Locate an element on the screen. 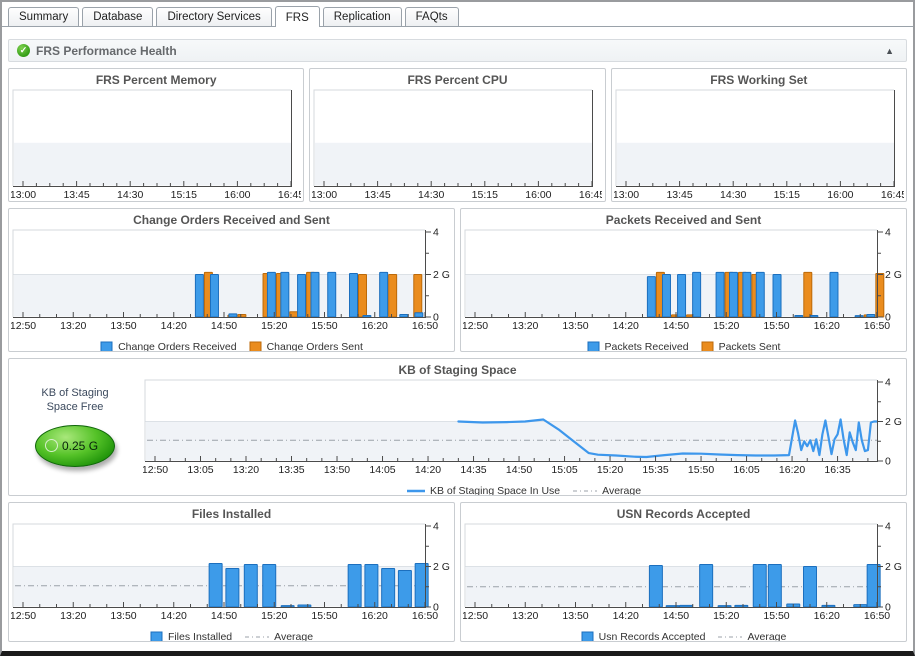  packets-legend: Packets Received Packets Sent is located at coordinates (683, 344).